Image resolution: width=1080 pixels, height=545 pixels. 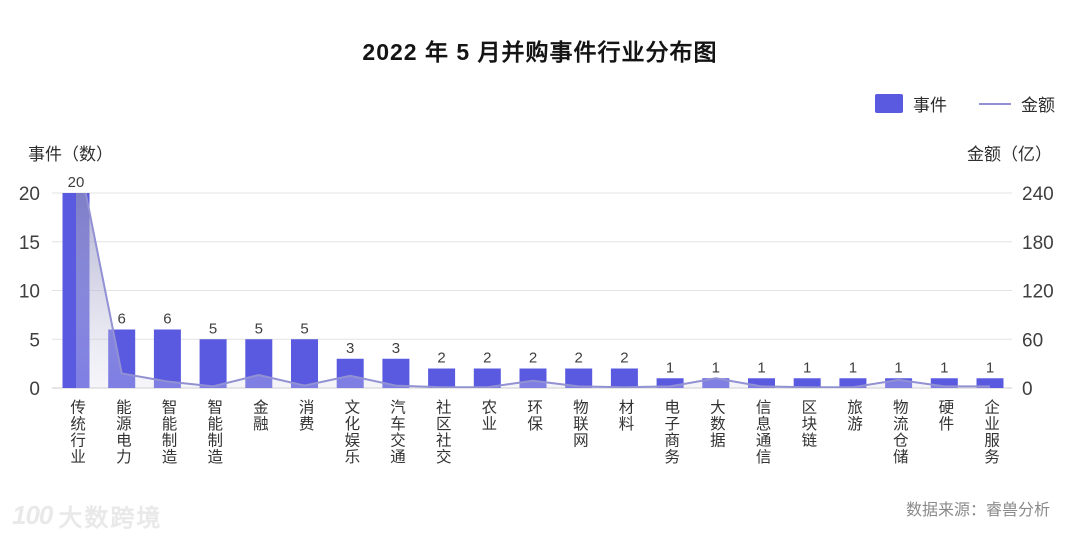 What do you see at coordinates (1009, 154) in the screenshot?
I see `right-axis-title: 金额（亿）` at bounding box center [1009, 154].